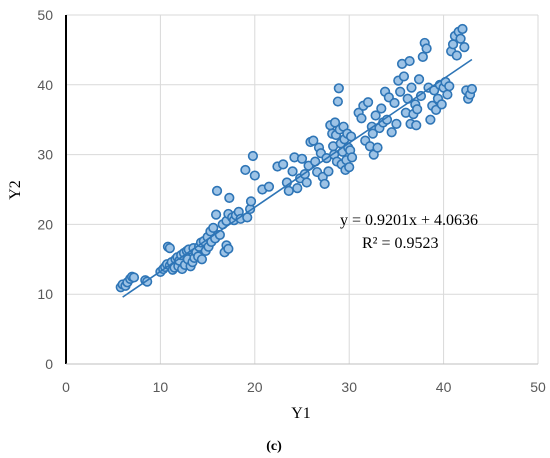 The width and height of the screenshot is (550, 458). Describe the element at coordinates (255, 387) in the screenshot. I see `x-tick-label: 20` at that location.